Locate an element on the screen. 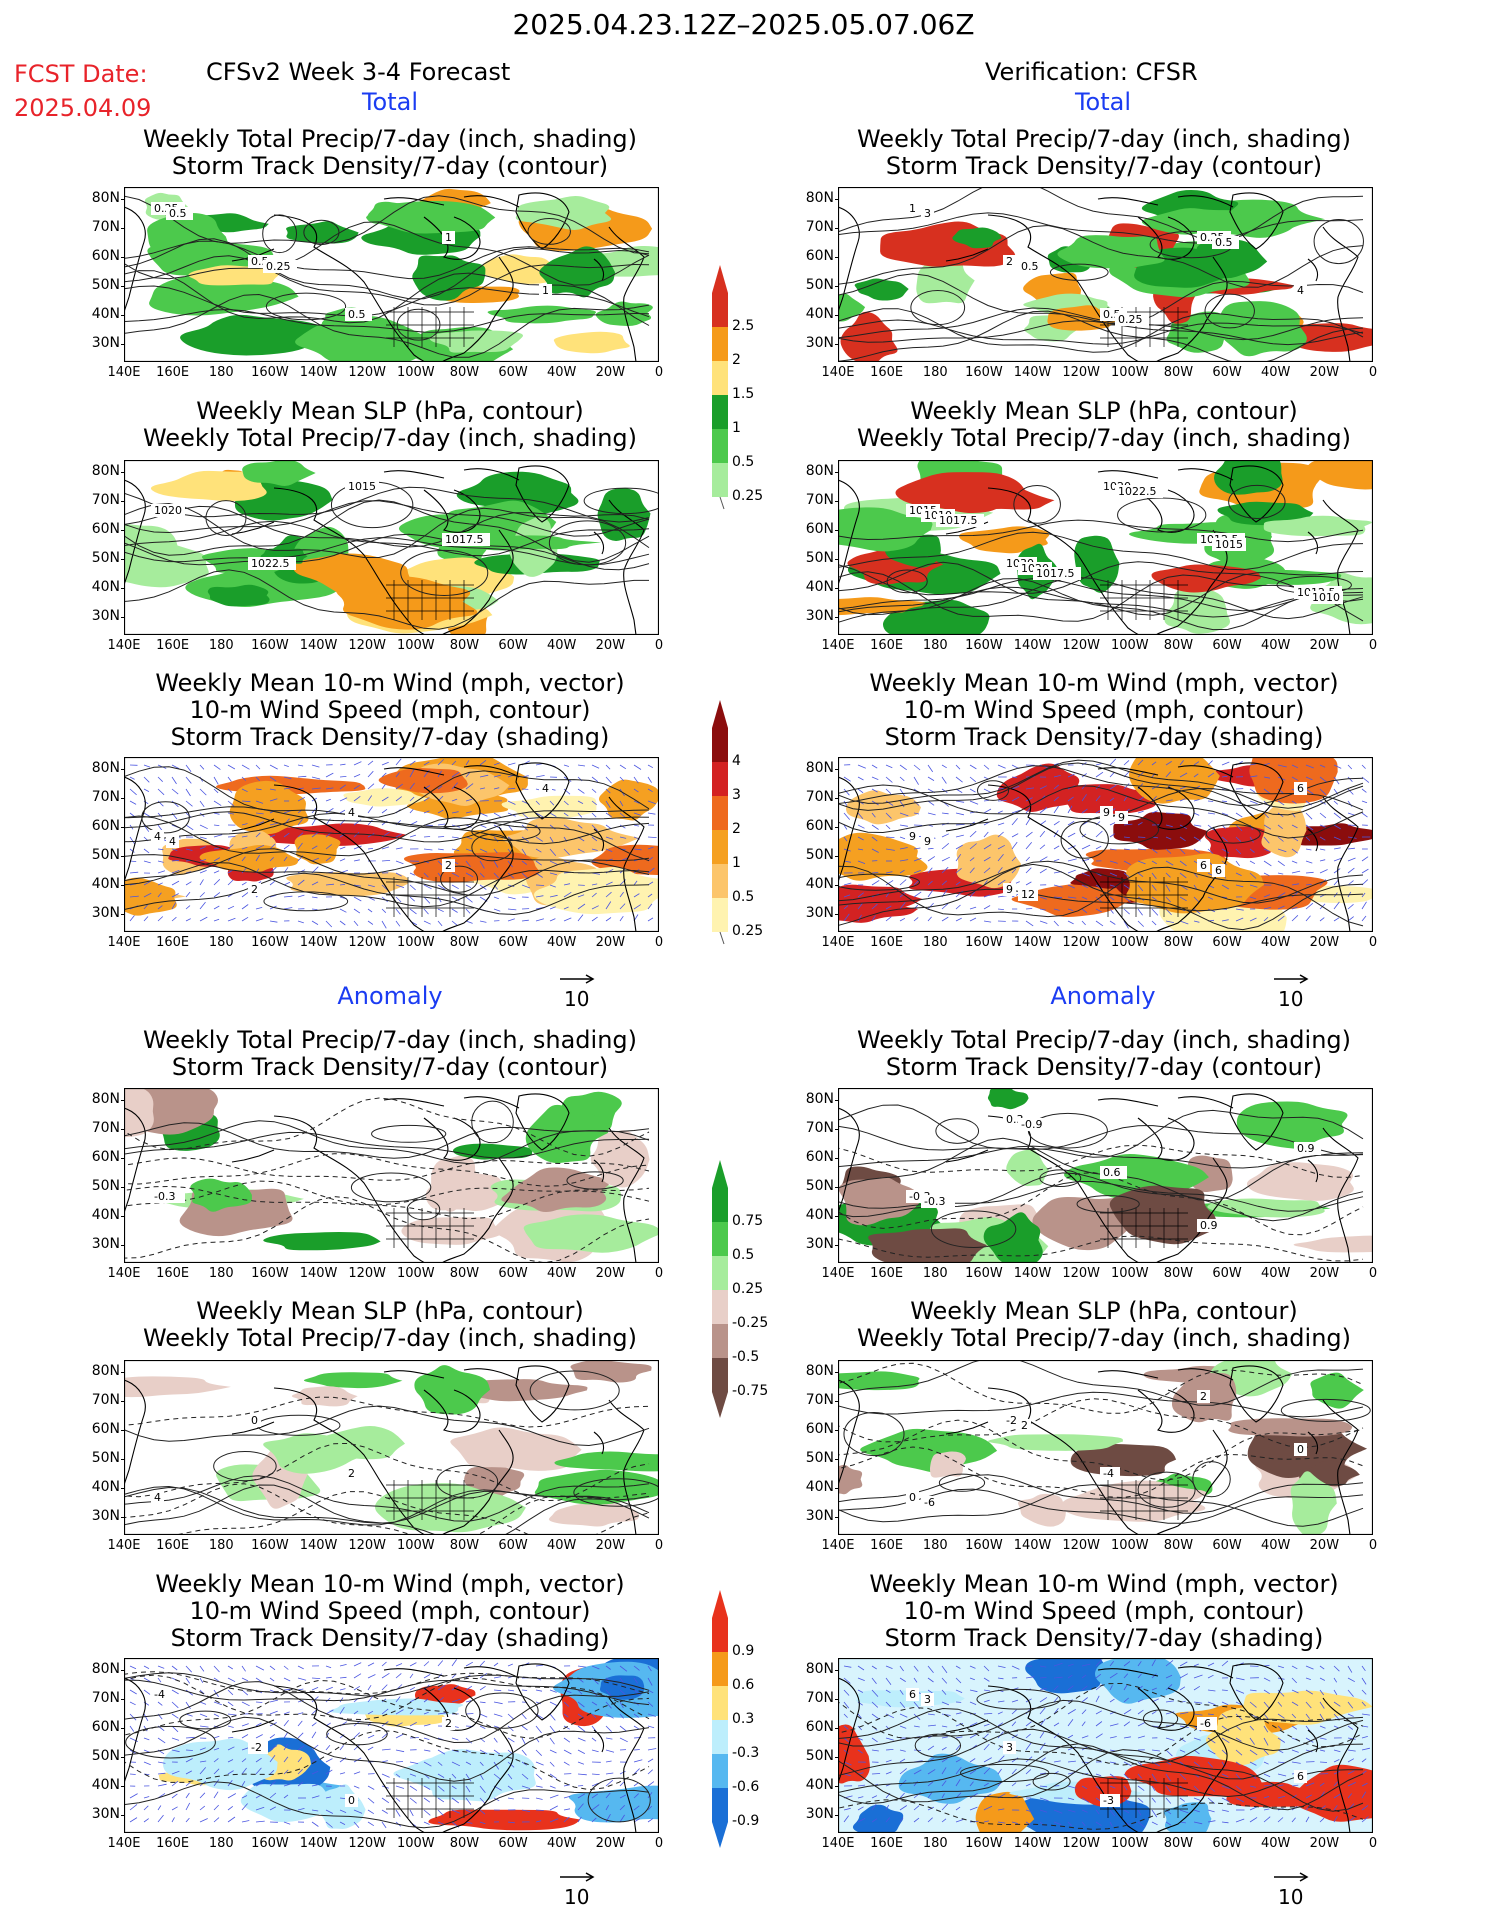  svg-text: 3 is located at coordinates (927, 213).